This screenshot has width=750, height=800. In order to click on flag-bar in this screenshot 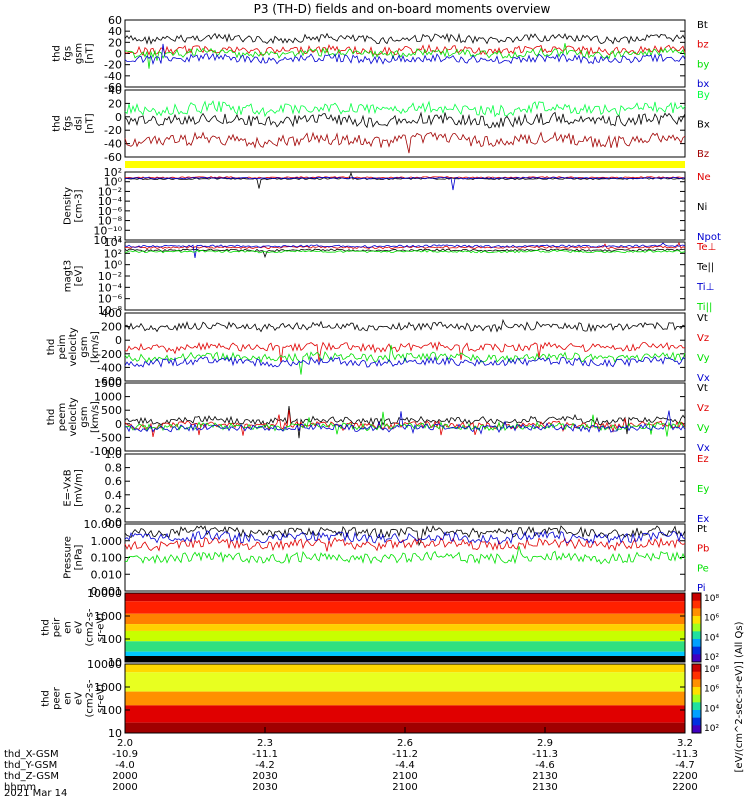, I will do `click(405, 164)`.